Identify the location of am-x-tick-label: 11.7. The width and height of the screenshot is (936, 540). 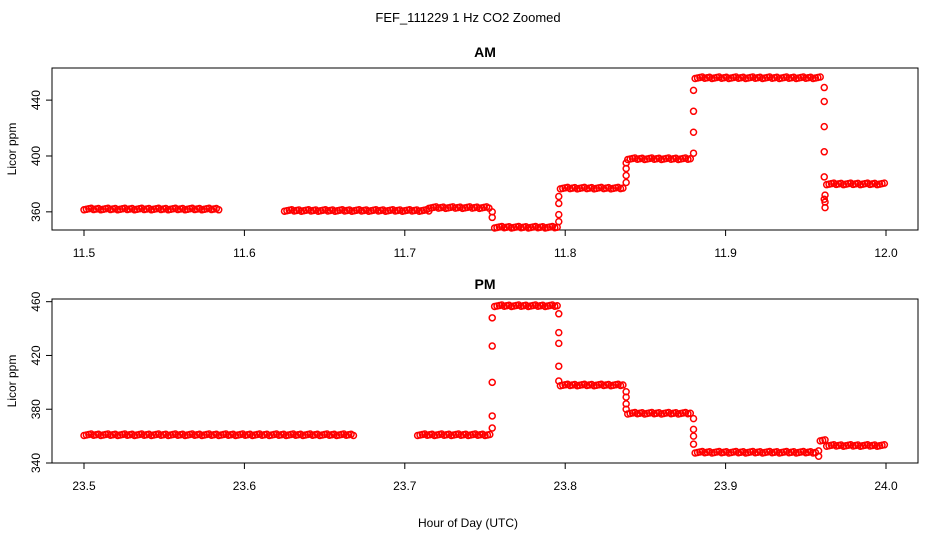
(405, 253).